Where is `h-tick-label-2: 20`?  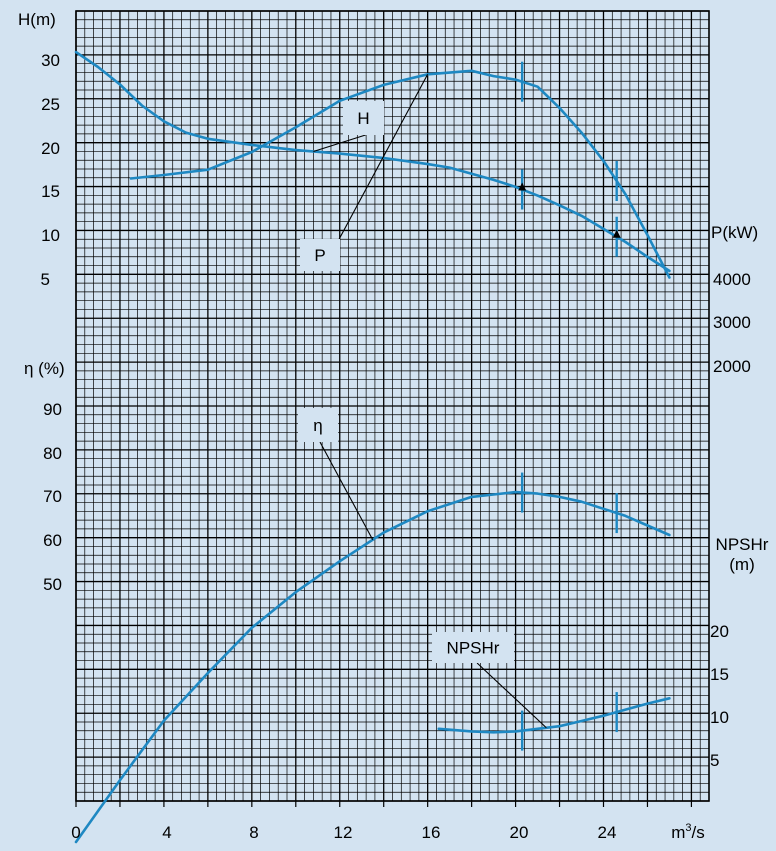 h-tick-label-2: 20 is located at coordinates (50, 148).